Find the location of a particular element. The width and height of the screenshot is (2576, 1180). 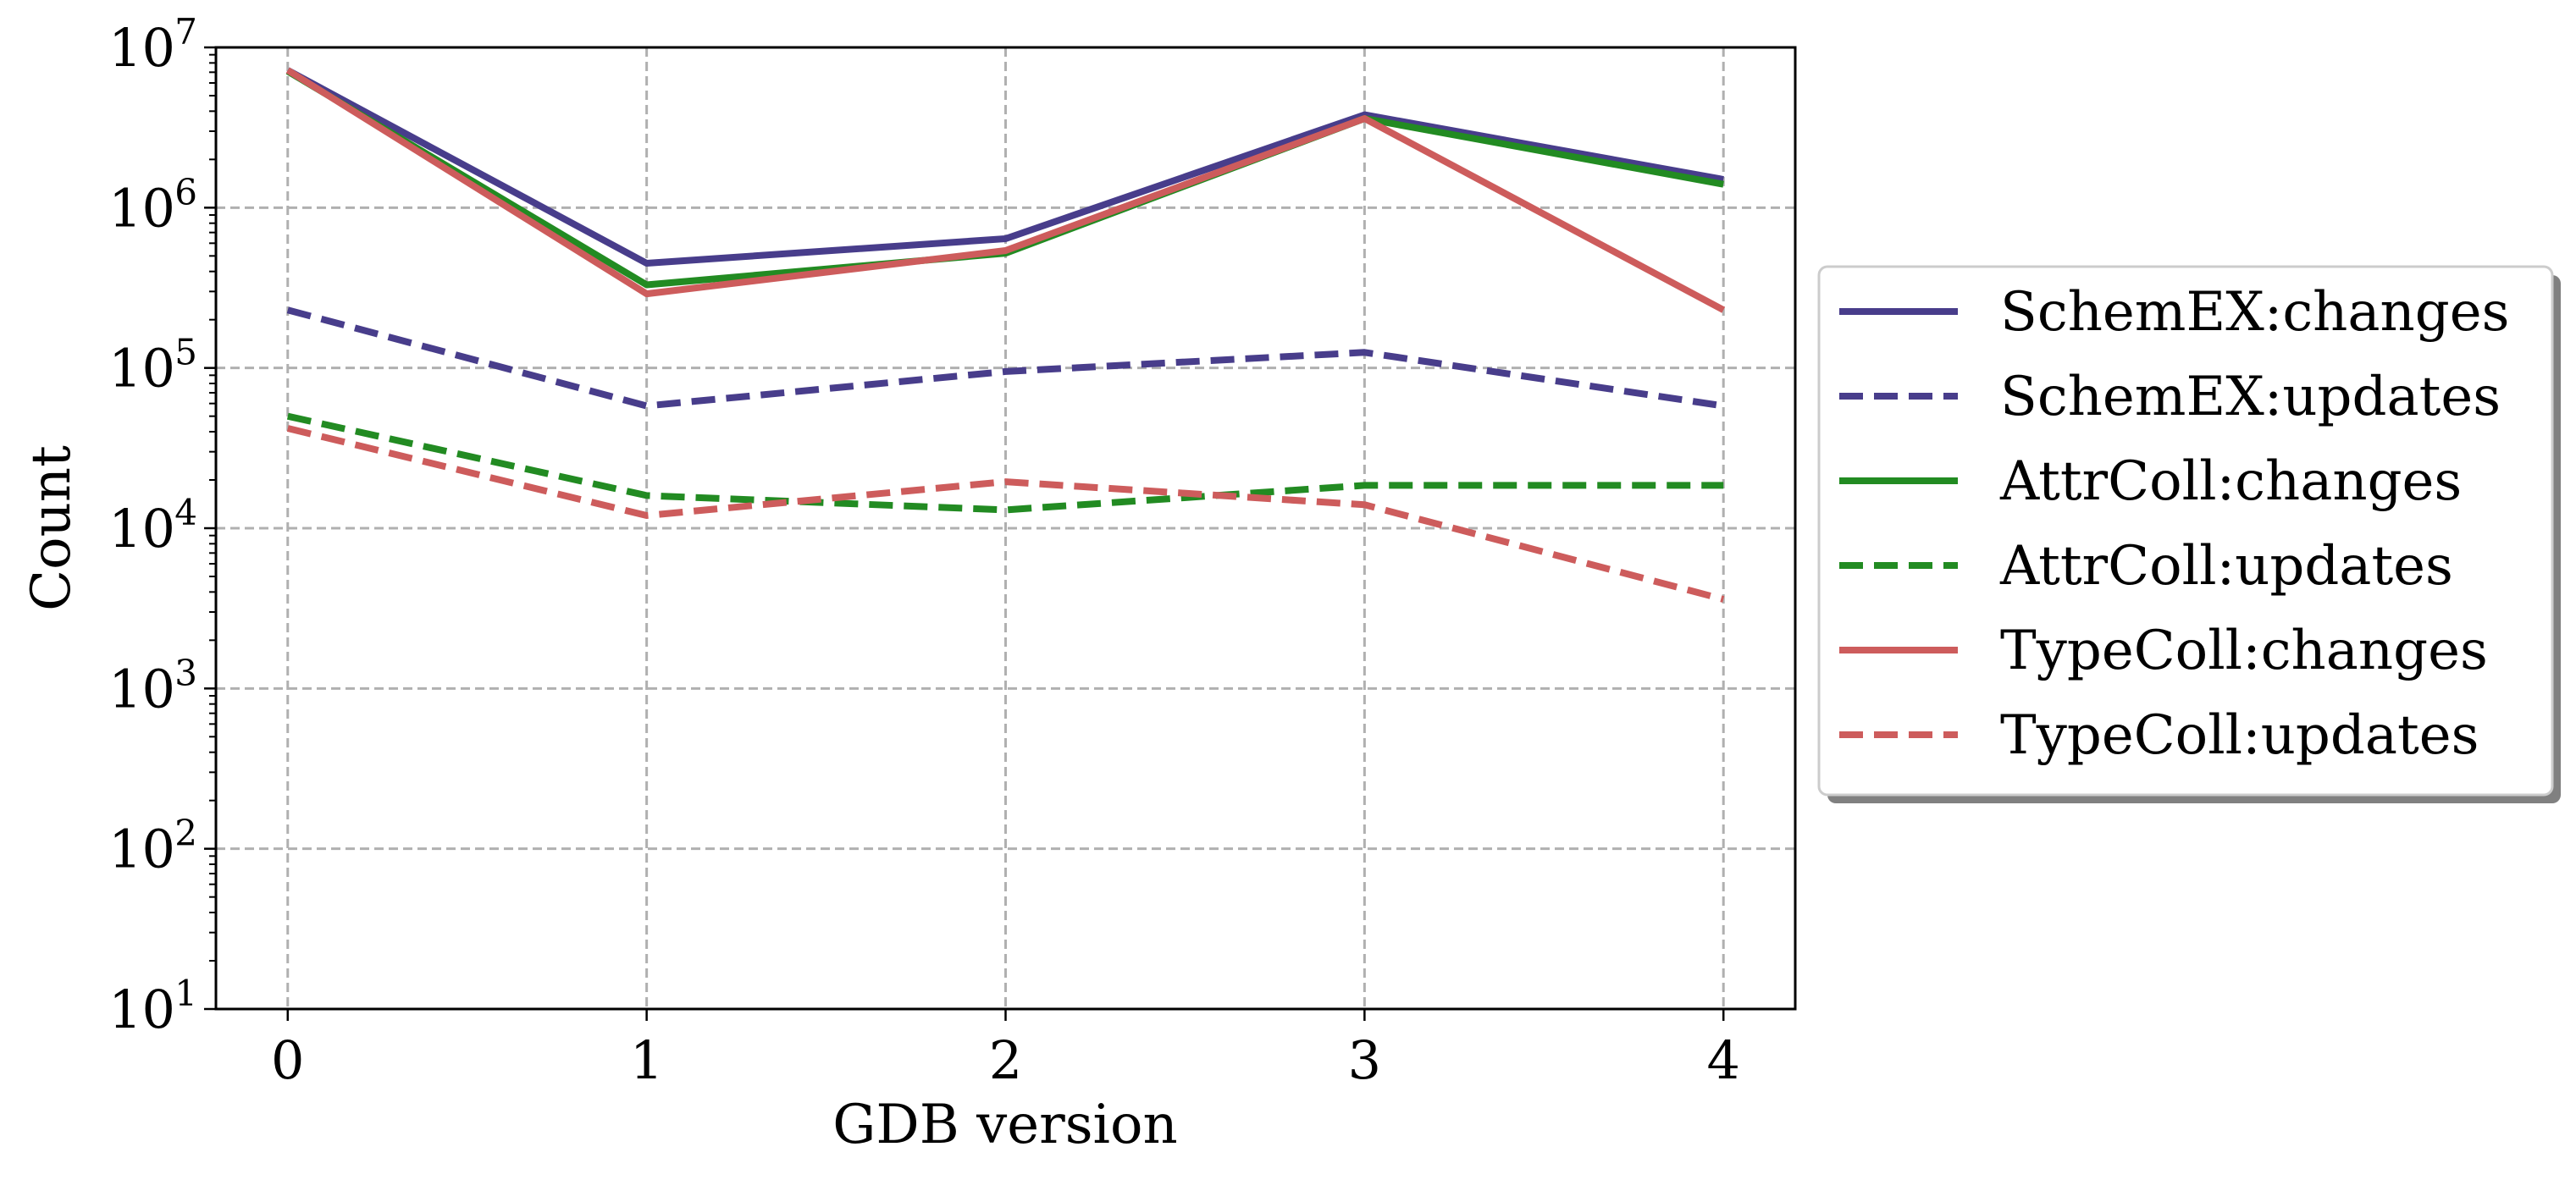

y-tick-exponent: 2 is located at coordinates (185, 833).